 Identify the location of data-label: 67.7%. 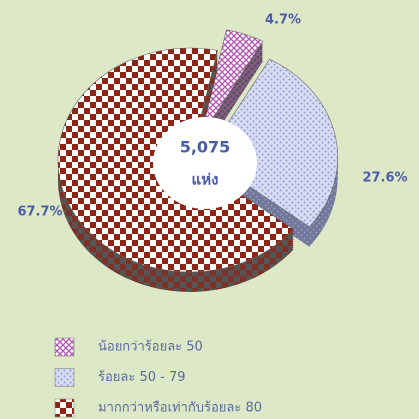
(39, 212).